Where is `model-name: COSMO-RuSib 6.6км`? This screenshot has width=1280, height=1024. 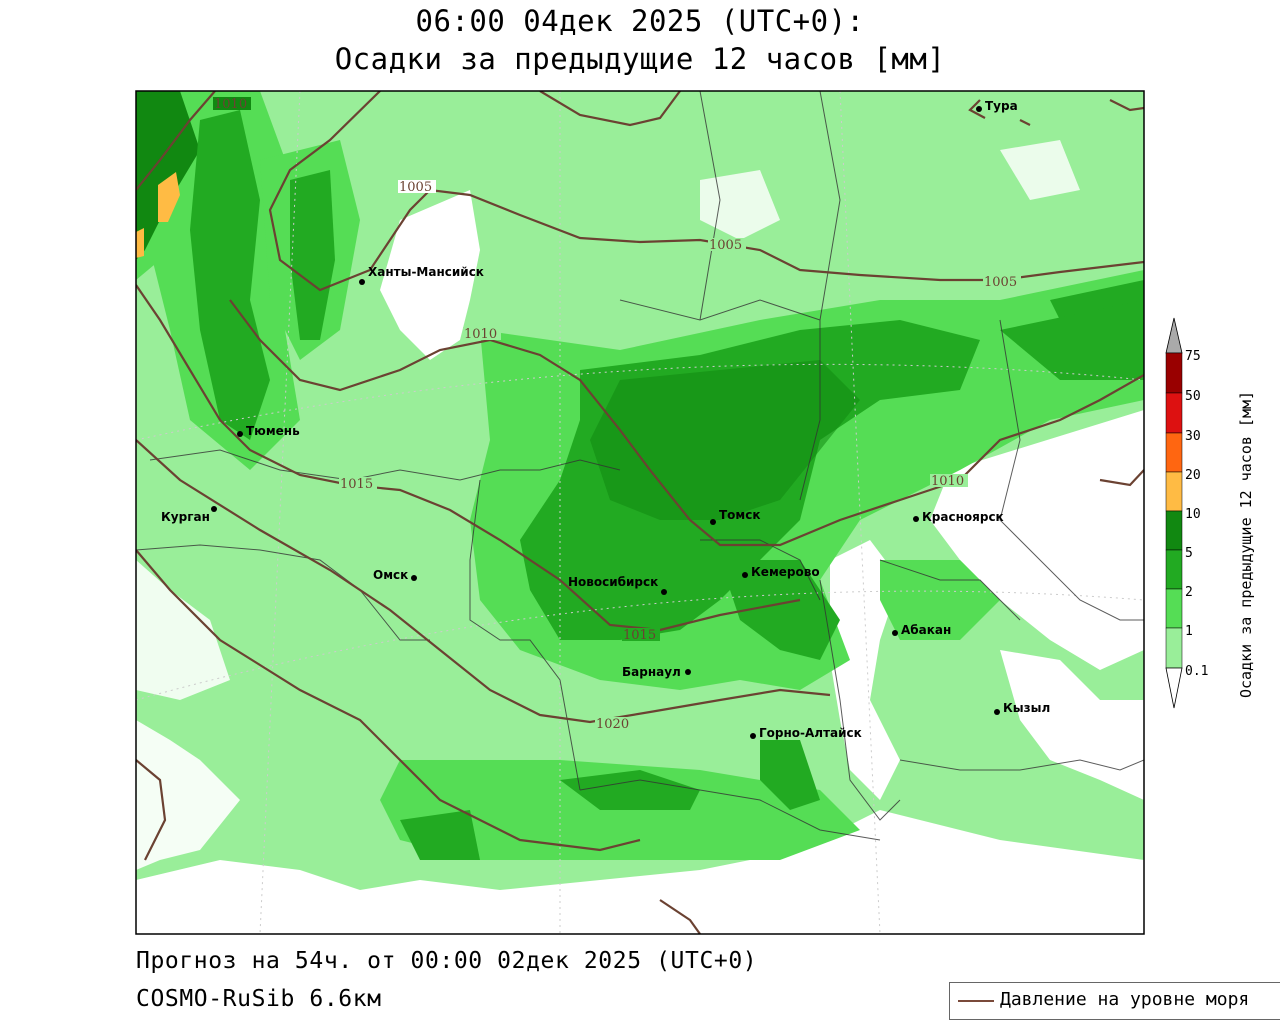 model-name: COSMO-RuSib 6.6км is located at coordinates (259, 999).